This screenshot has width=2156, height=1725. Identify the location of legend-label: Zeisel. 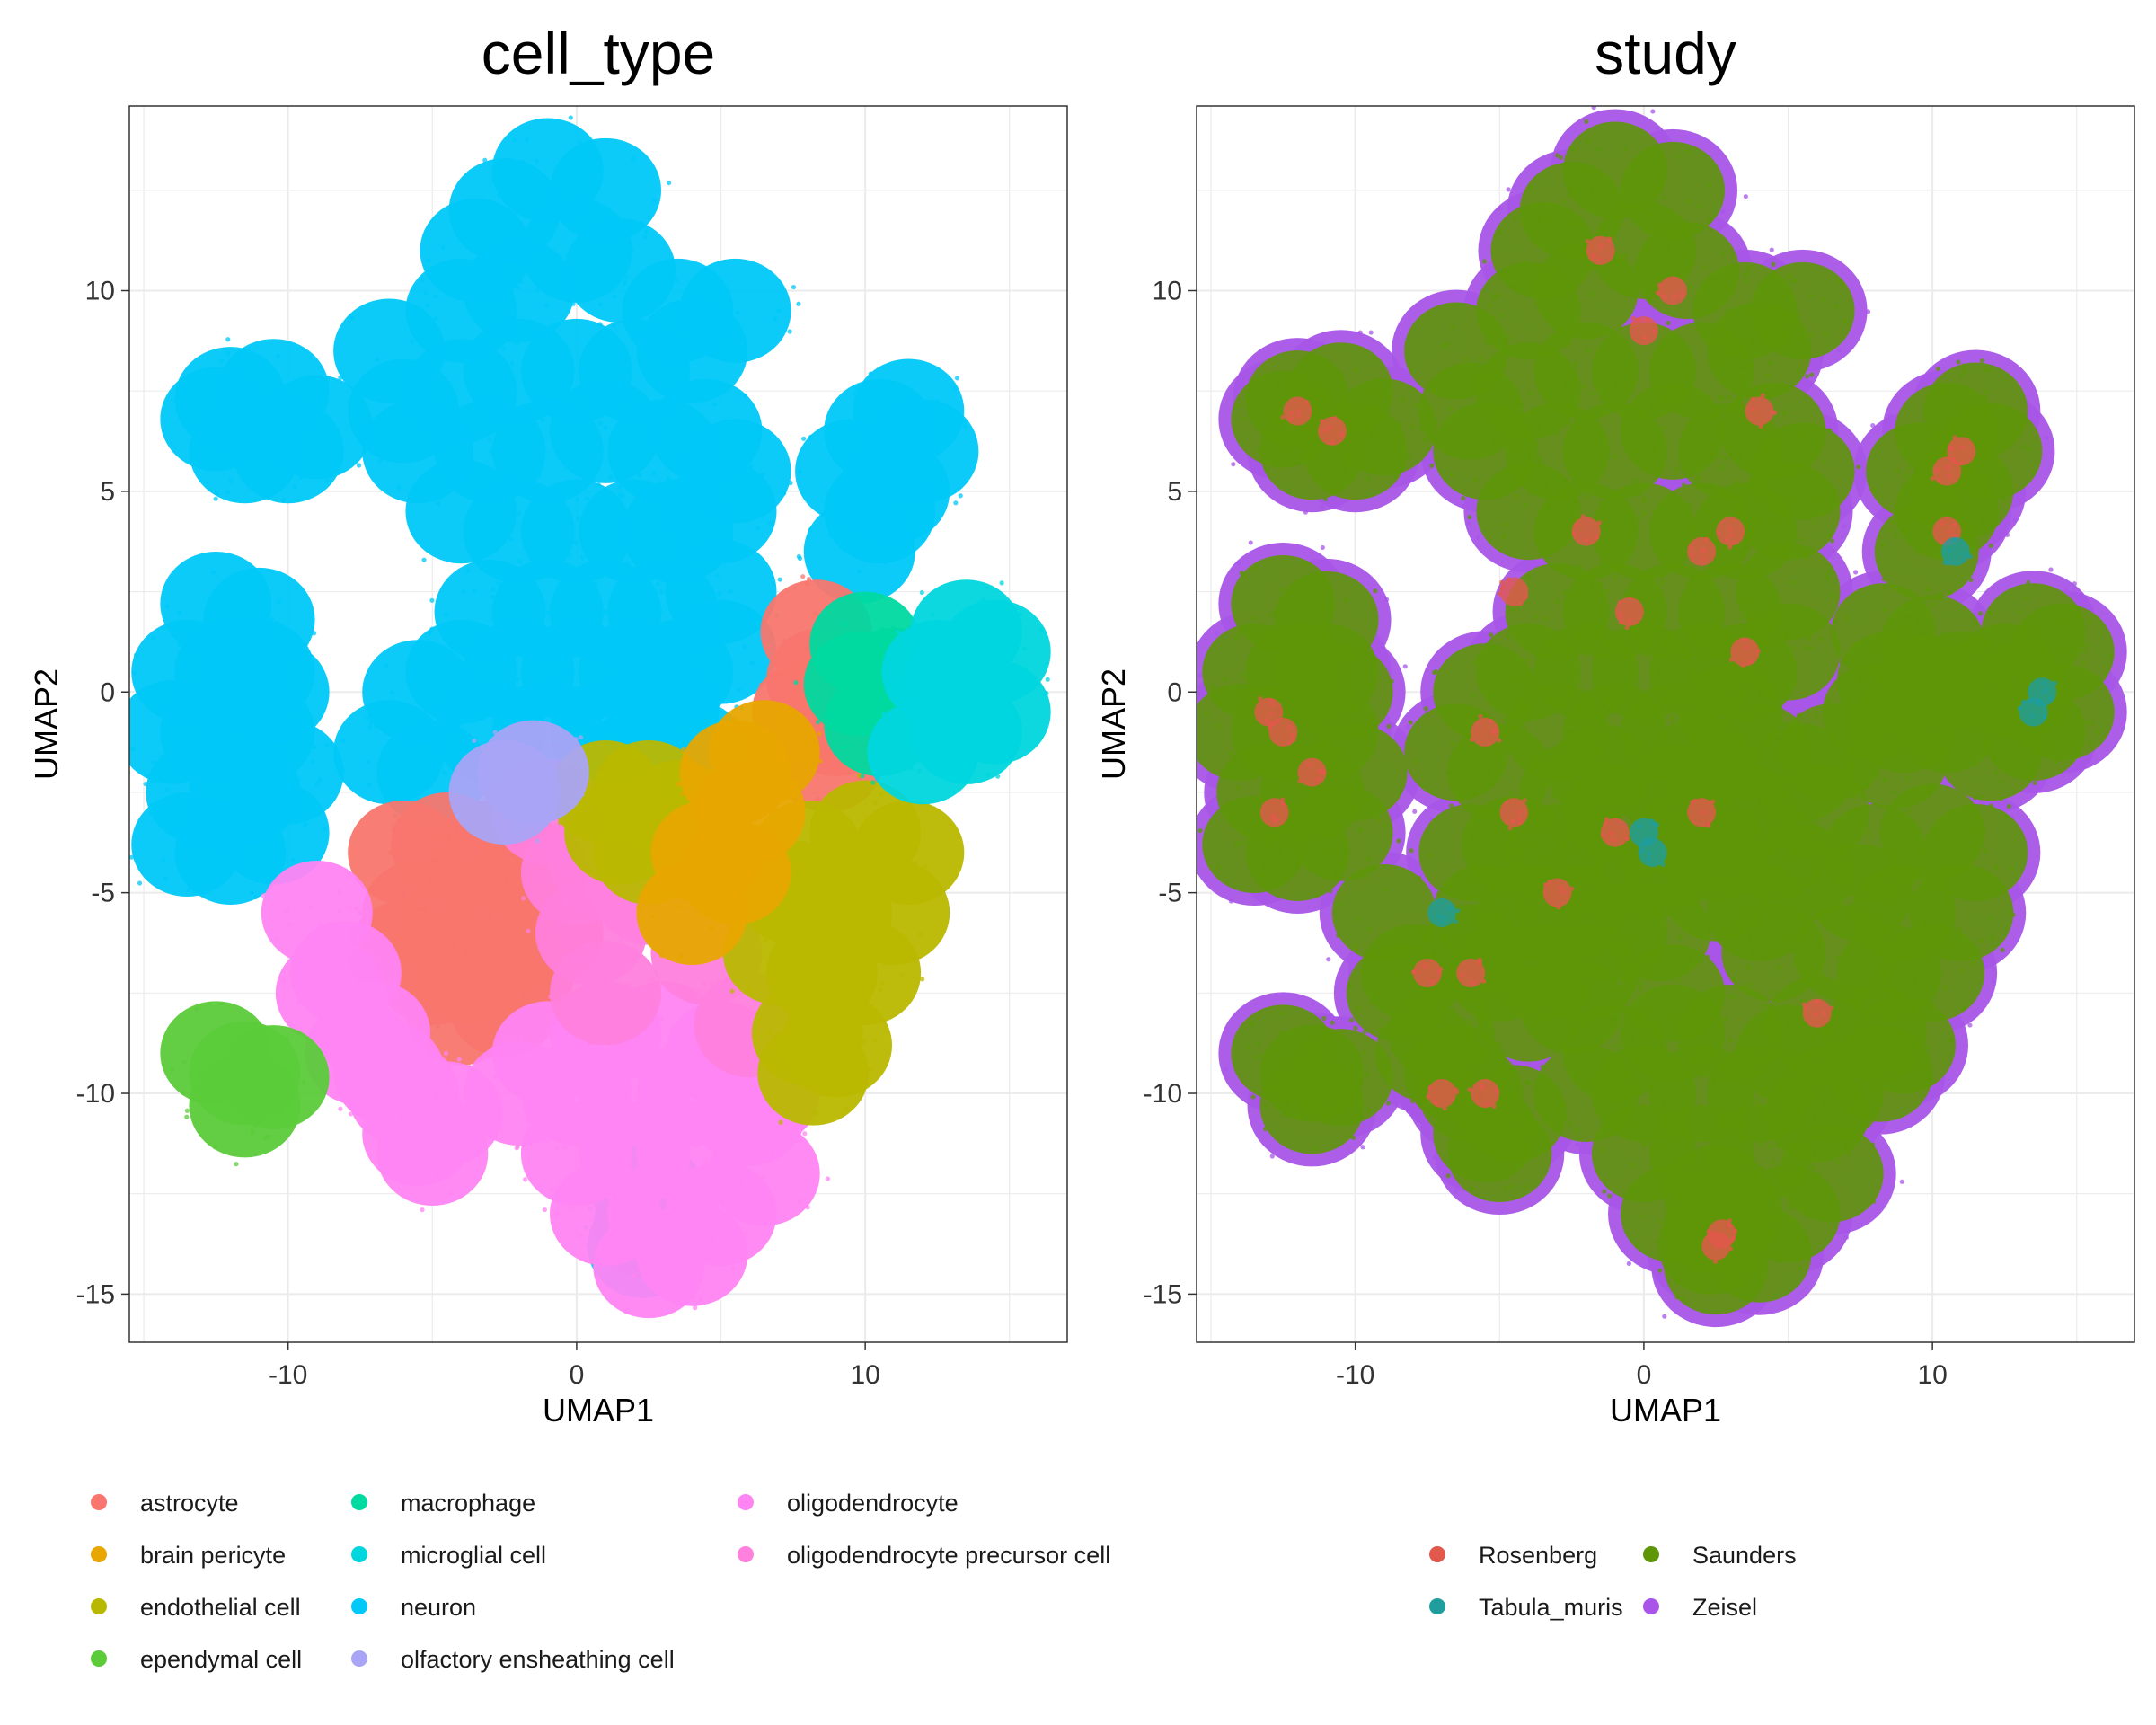
(1724, 1607).